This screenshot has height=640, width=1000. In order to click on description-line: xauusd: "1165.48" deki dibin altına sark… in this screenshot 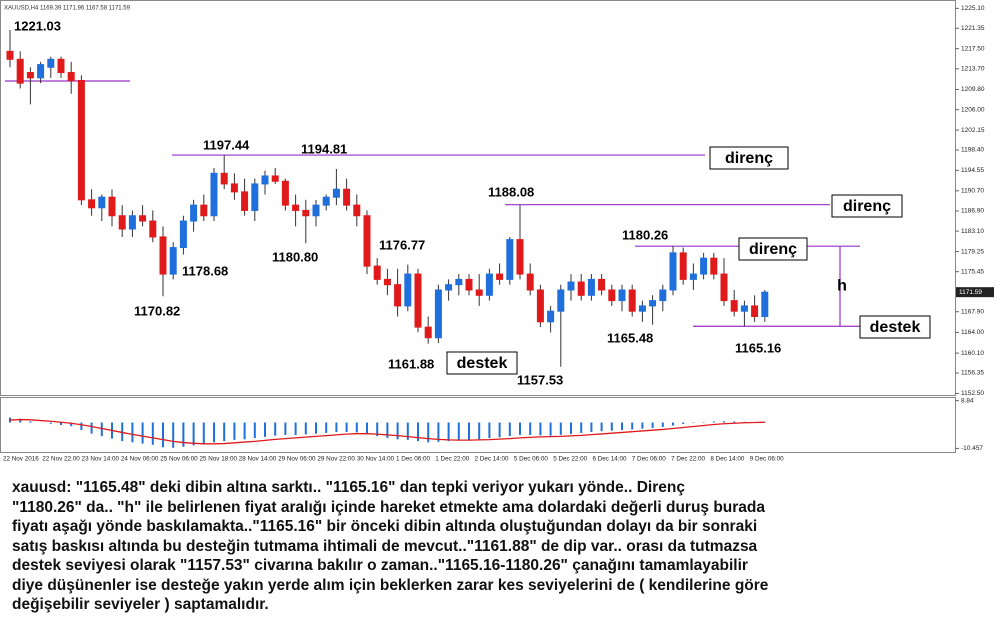, I will do `click(348, 487)`.